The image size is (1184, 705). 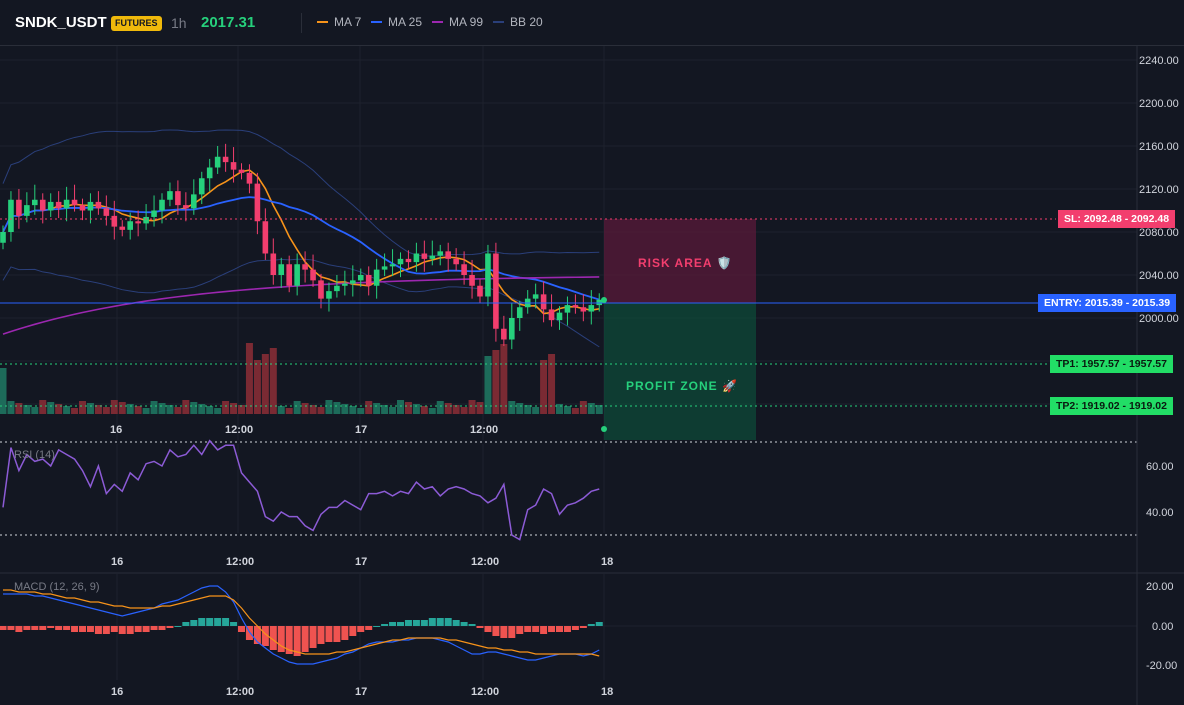 What do you see at coordinates (485, 562) in the screenshot?
I see `time-tick: 12:00` at bounding box center [485, 562].